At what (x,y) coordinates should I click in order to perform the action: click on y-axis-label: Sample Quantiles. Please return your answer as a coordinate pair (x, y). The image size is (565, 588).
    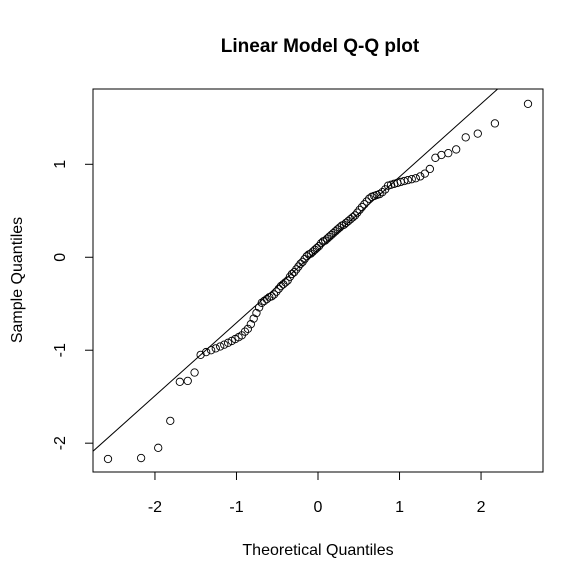
    Looking at the image, I should click on (17, 280).